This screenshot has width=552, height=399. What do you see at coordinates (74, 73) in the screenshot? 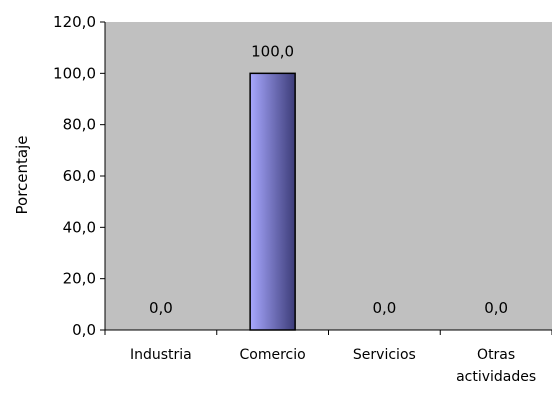
I see `y-tick-label: 100,0` at bounding box center [74, 73].